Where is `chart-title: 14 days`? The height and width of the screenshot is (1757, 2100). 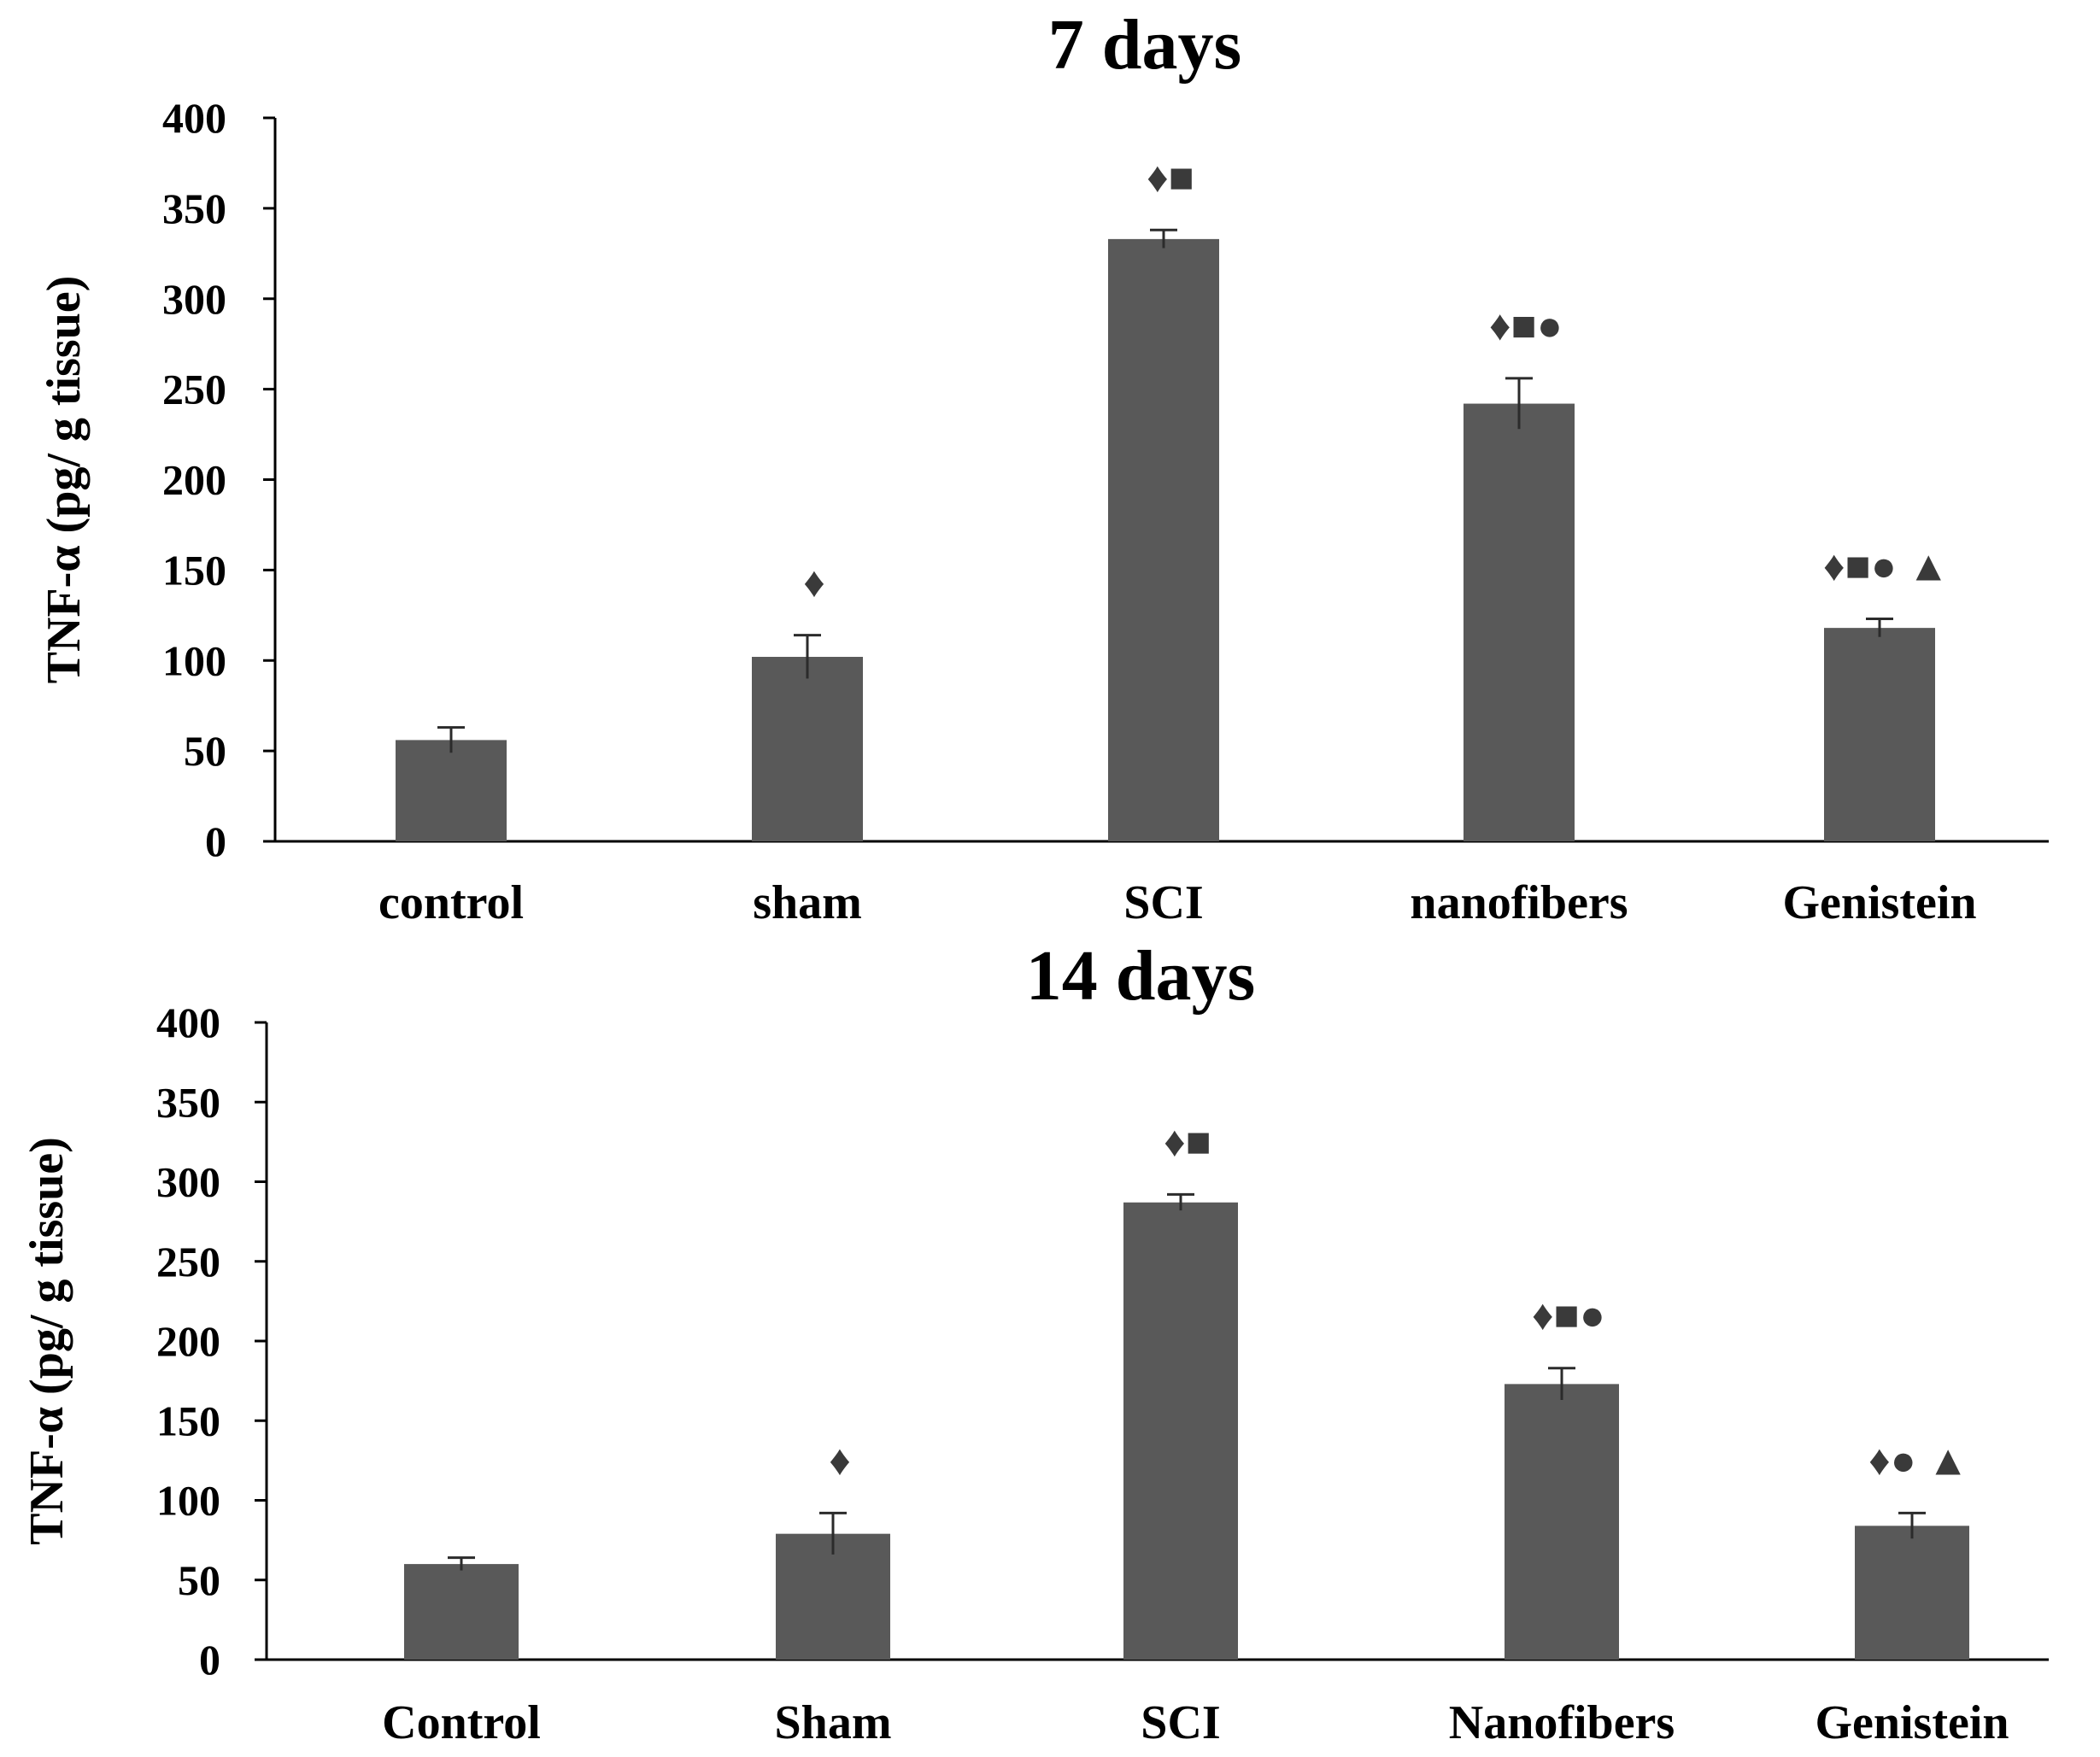 chart-title: 14 days is located at coordinates (1140, 976).